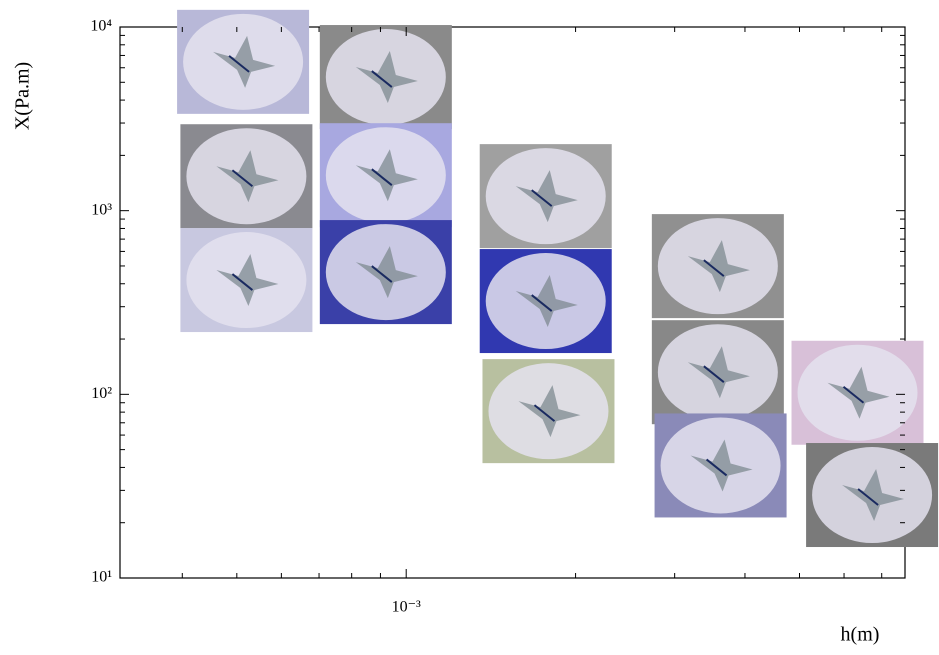 The image size is (939, 655). Describe the element at coordinates (23, 96) in the screenshot. I see `y-axis-label: X(Pa.m)` at that location.